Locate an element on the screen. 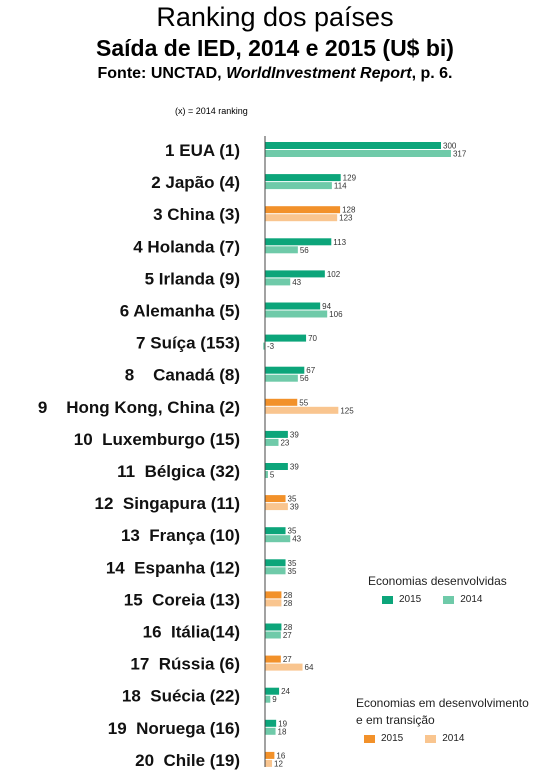 This screenshot has height=773, width=550. category-label: 15 Coreia (13) is located at coordinates (182, 599).